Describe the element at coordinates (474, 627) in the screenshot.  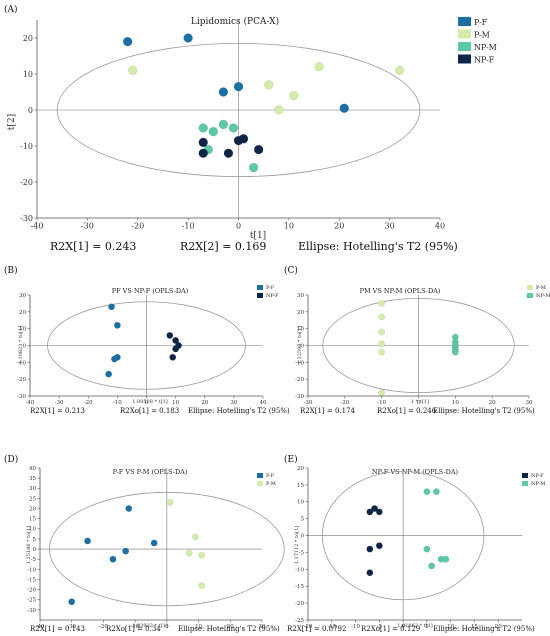
I see `x-tick-label: 15` at that location.